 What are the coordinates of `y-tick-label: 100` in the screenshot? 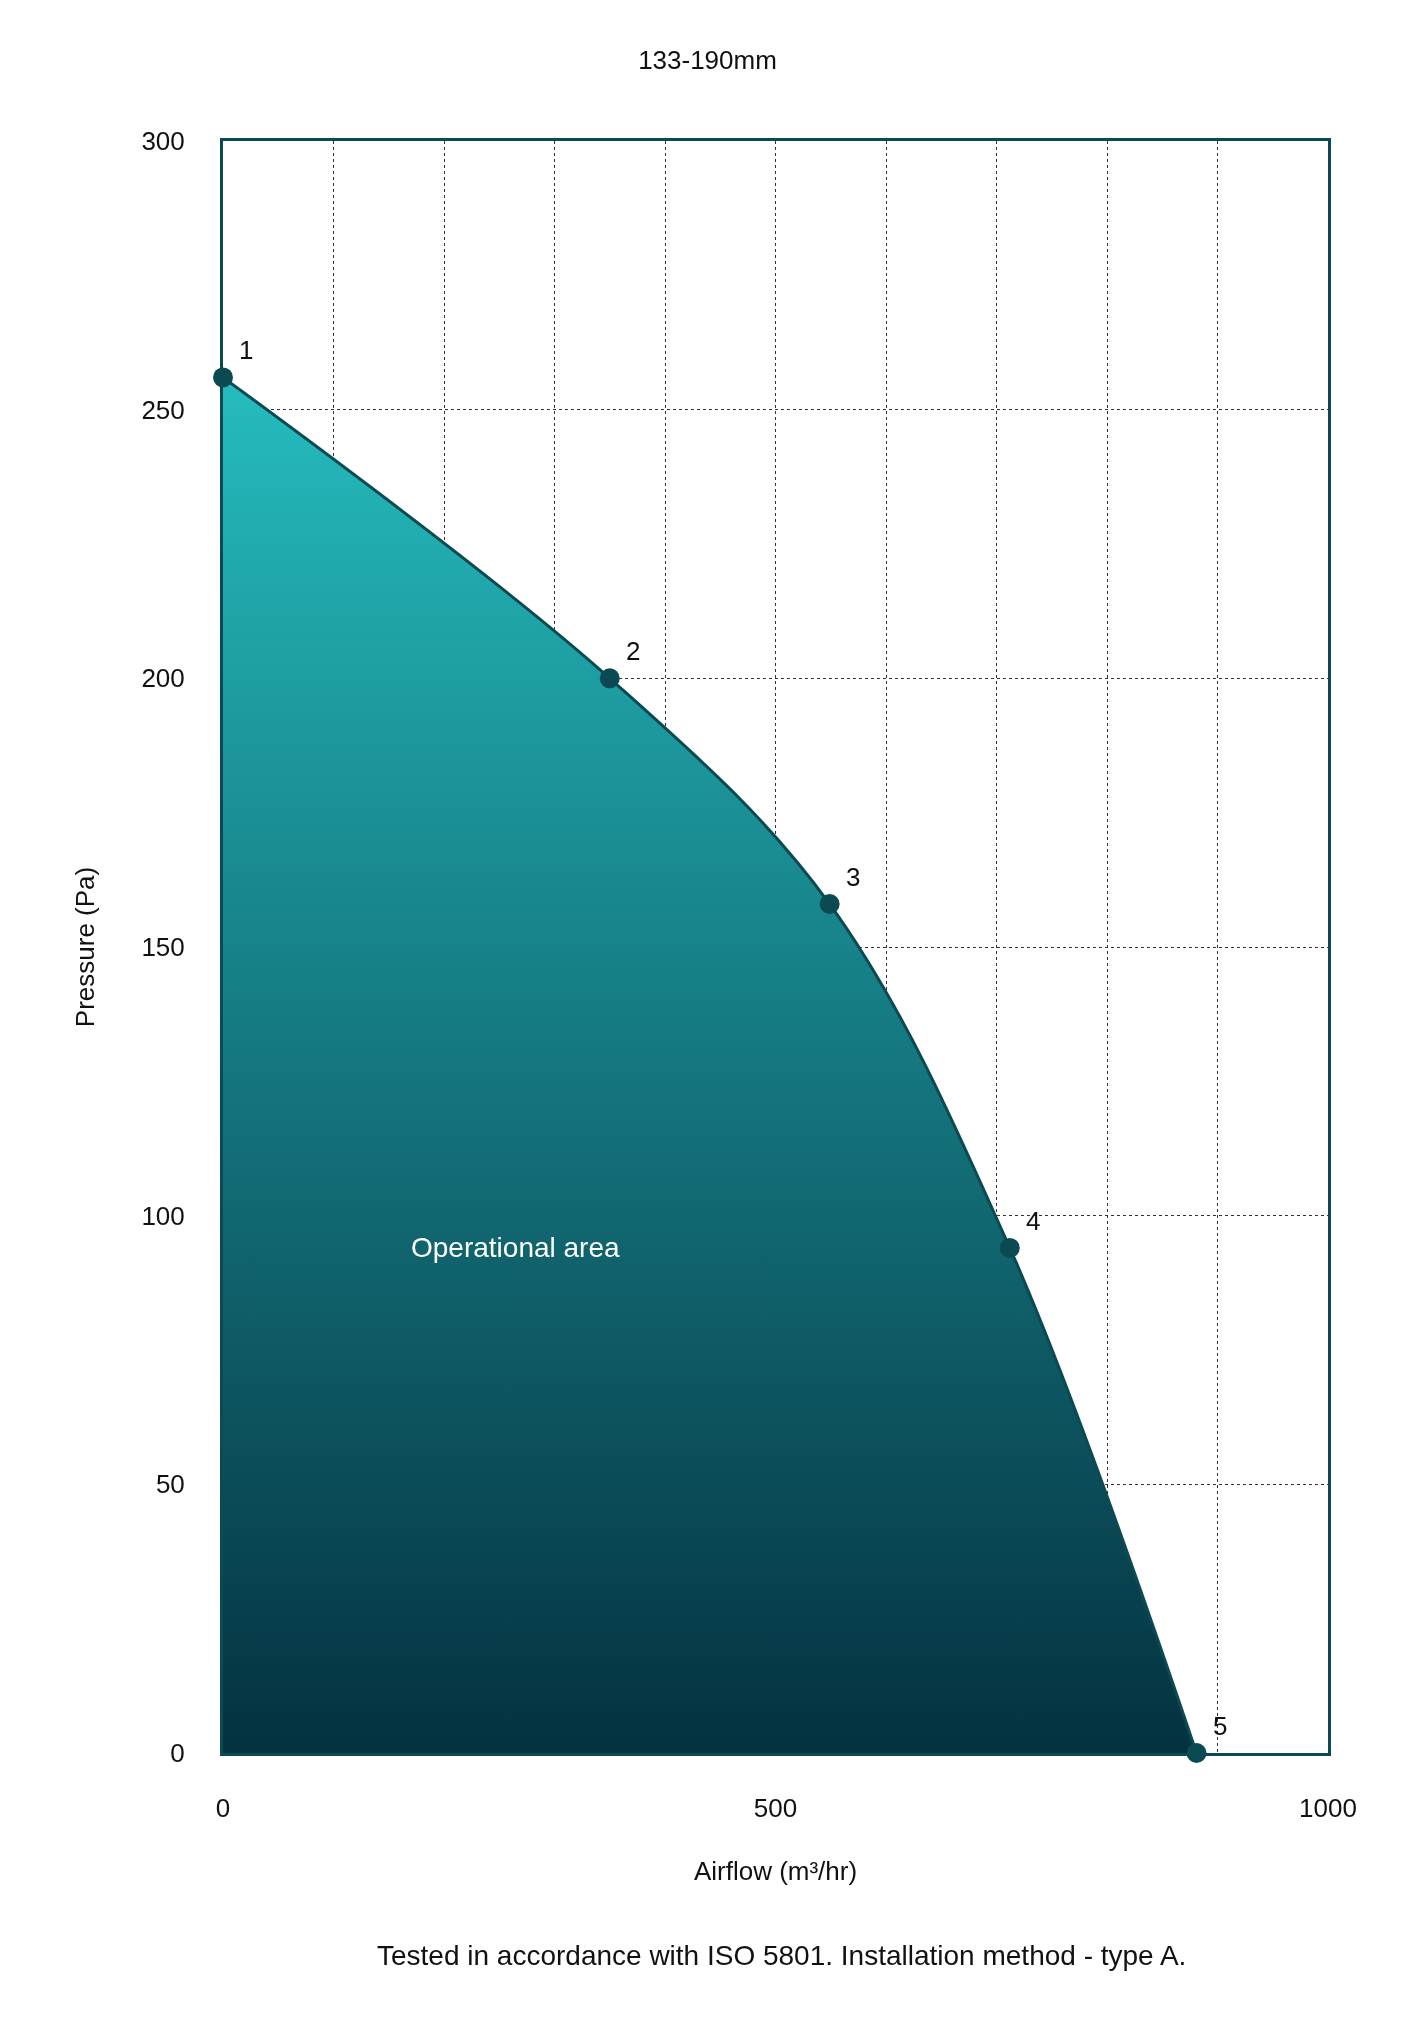 It's located at (163, 1215).